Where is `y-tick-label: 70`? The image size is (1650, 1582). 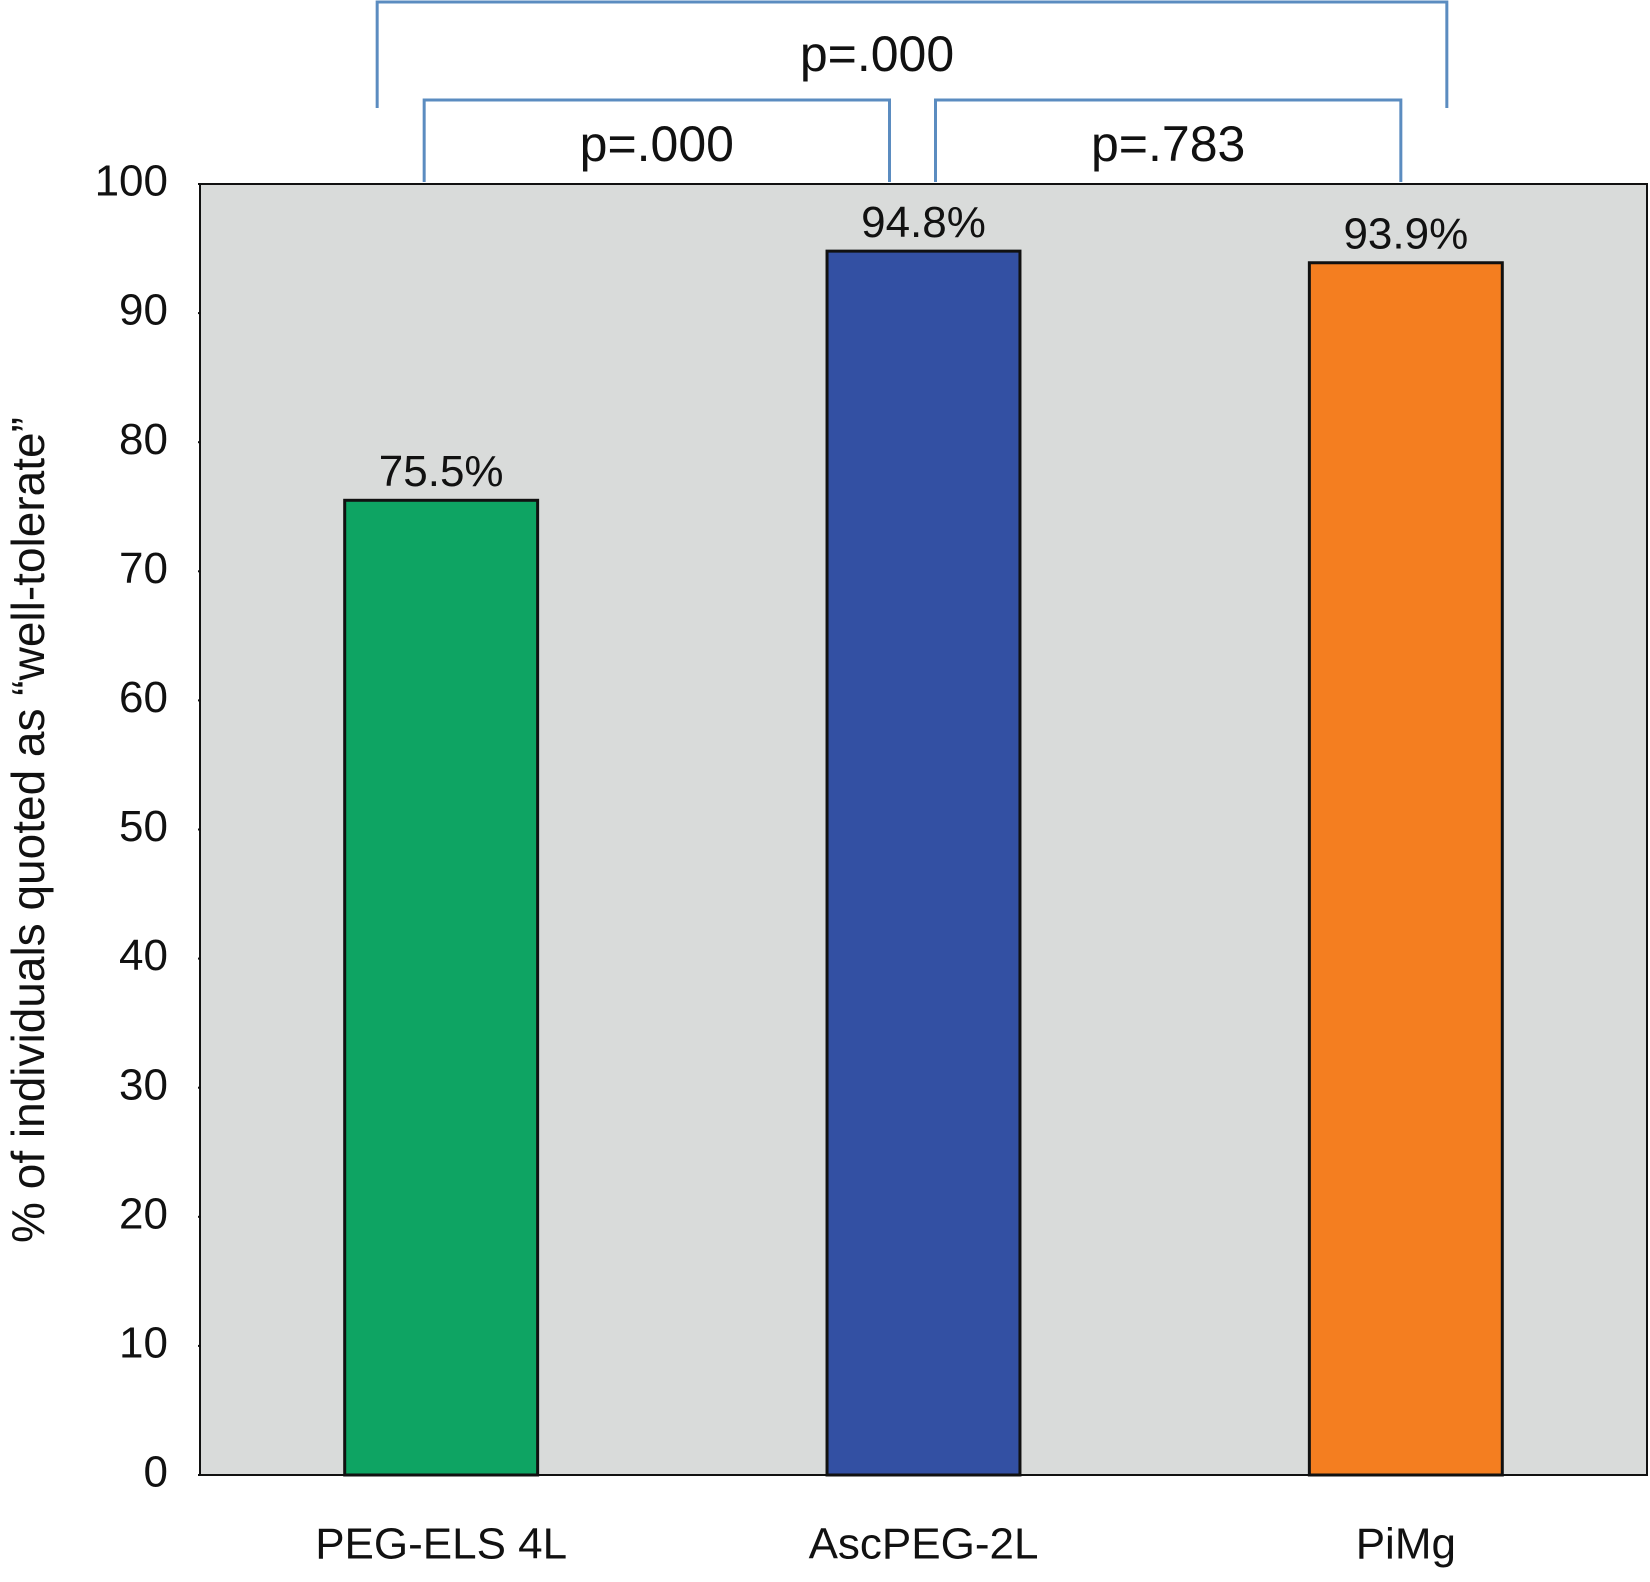
y-tick-label: 70 is located at coordinates (143, 568).